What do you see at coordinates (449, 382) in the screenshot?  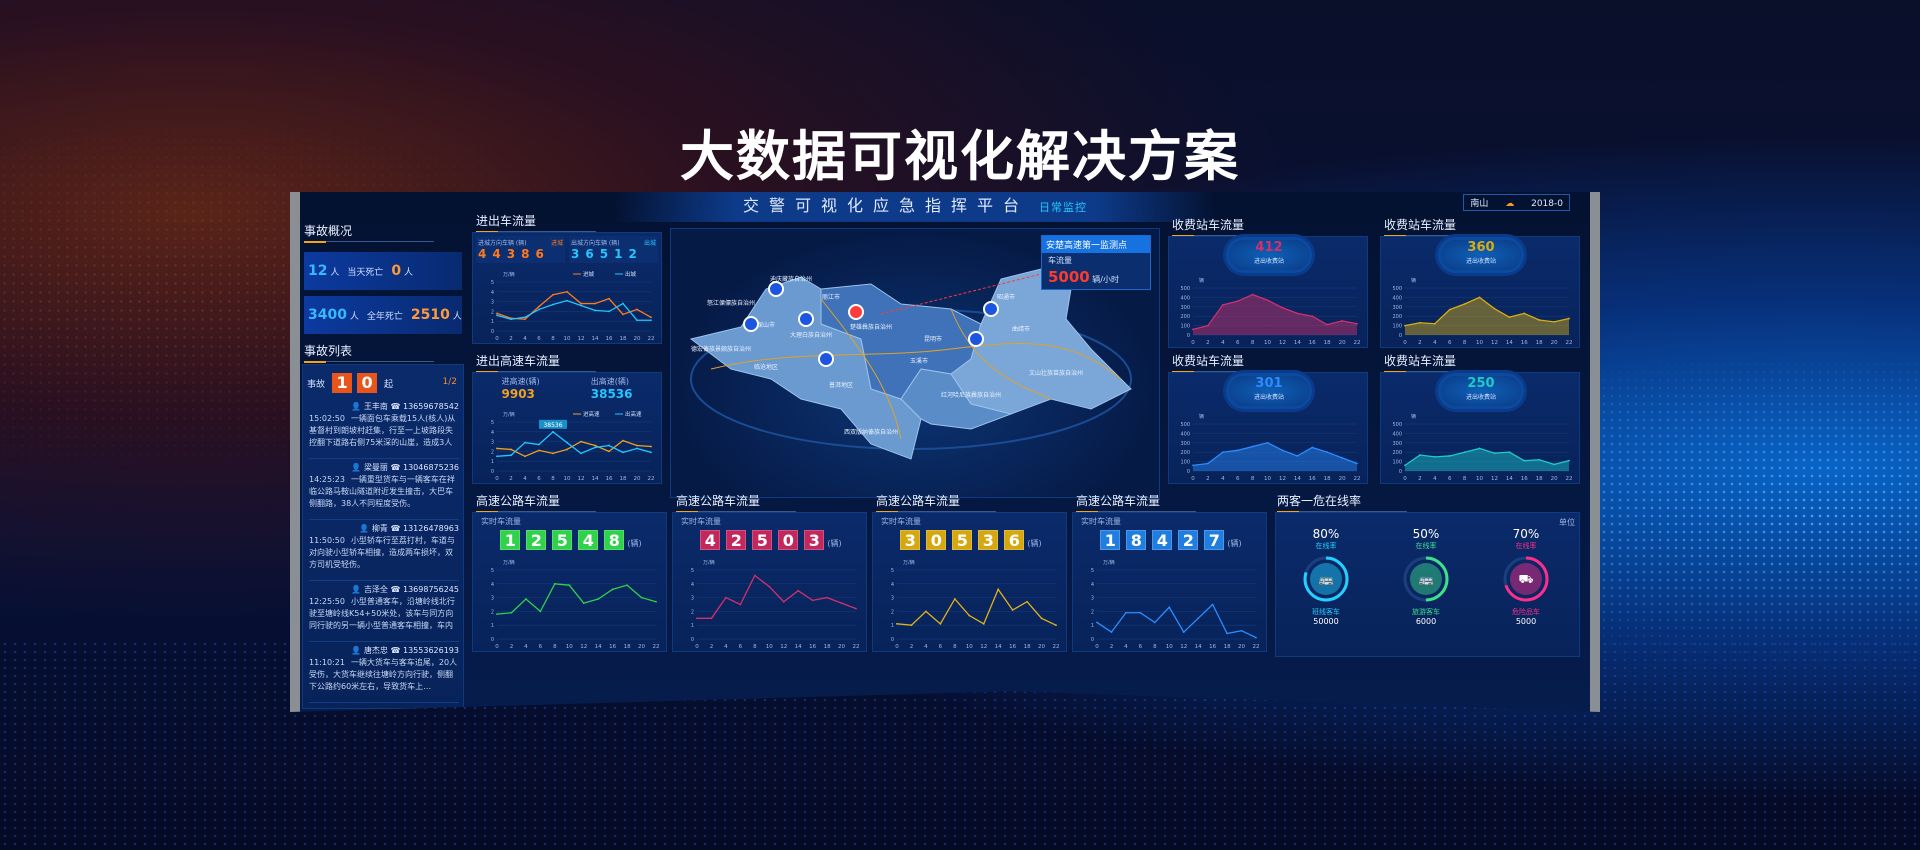 I see `page-indicator: 1/2` at bounding box center [449, 382].